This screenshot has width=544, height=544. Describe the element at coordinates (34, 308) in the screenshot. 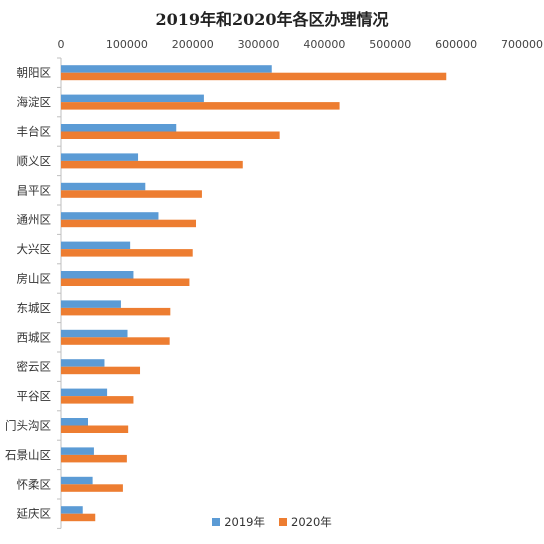

I see `category-label: 东城区` at that location.